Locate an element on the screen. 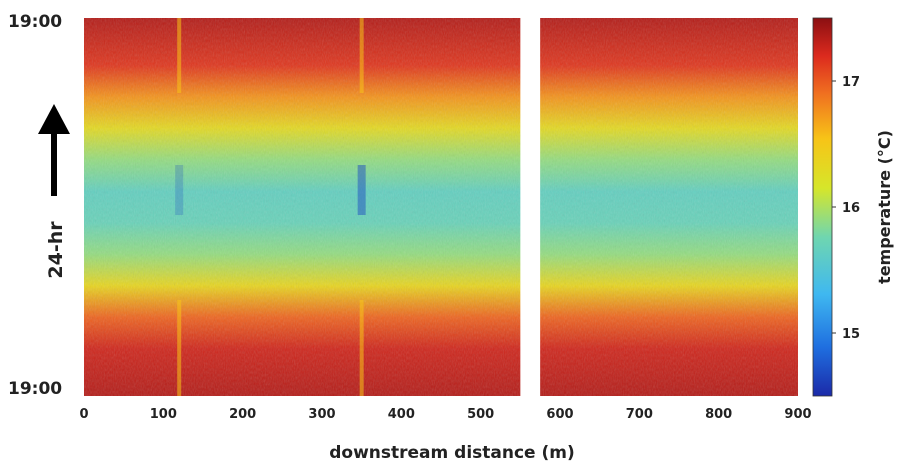  x-axis-ticks: 0 100 200 300 400 500 600 700 800 900 is located at coordinates (445, 414).